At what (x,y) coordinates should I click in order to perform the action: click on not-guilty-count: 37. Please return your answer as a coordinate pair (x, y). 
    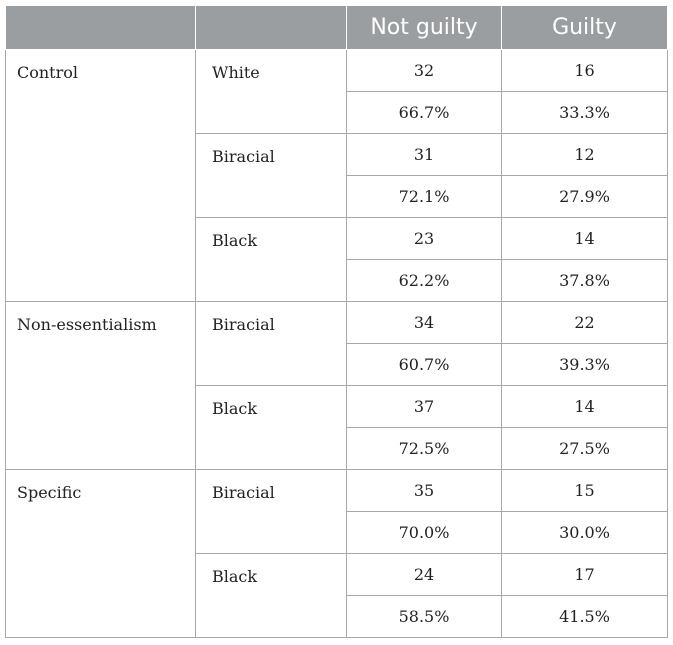
    Looking at the image, I should click on (424, 406).